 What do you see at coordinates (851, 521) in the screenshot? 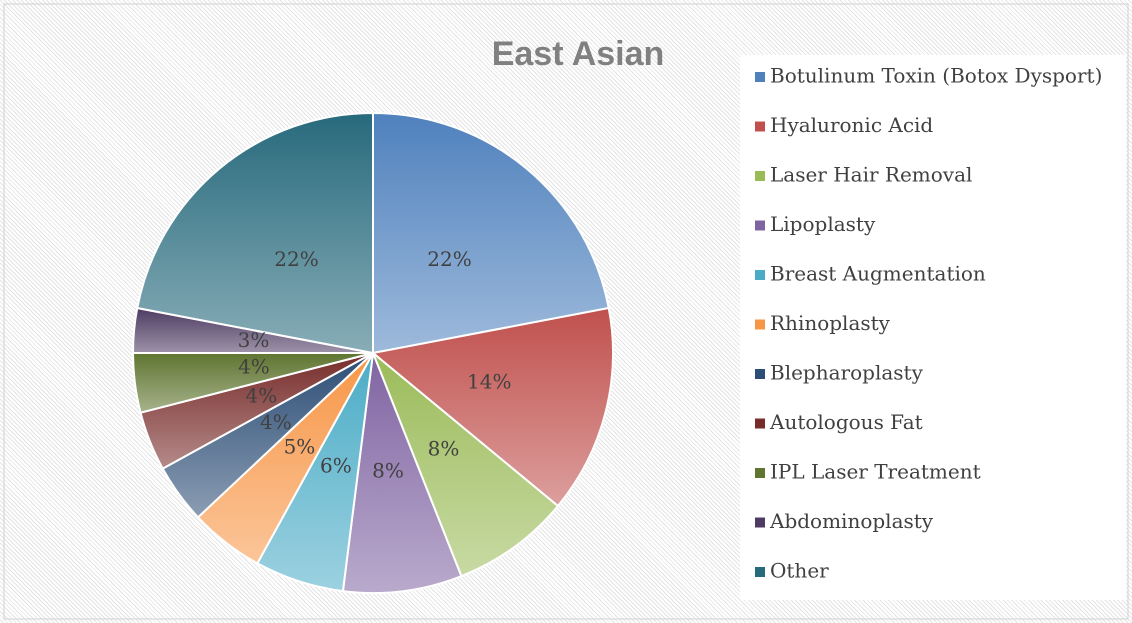
I see `legend-label: Abdominoplasty` at bounding box center [851, 521].